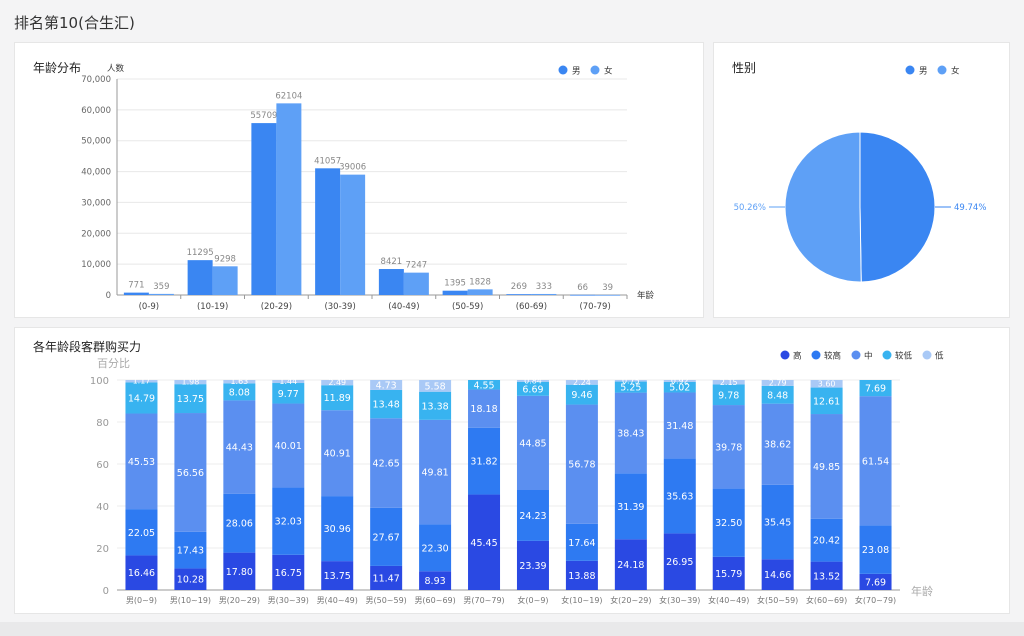 Image resolution: width=1024 pixels, height=636 pixels. What do you see at coordinates (483, 462) in the screenshot?
I see `purchase-segment-label: 31.82` at bounding box center [483, 462].